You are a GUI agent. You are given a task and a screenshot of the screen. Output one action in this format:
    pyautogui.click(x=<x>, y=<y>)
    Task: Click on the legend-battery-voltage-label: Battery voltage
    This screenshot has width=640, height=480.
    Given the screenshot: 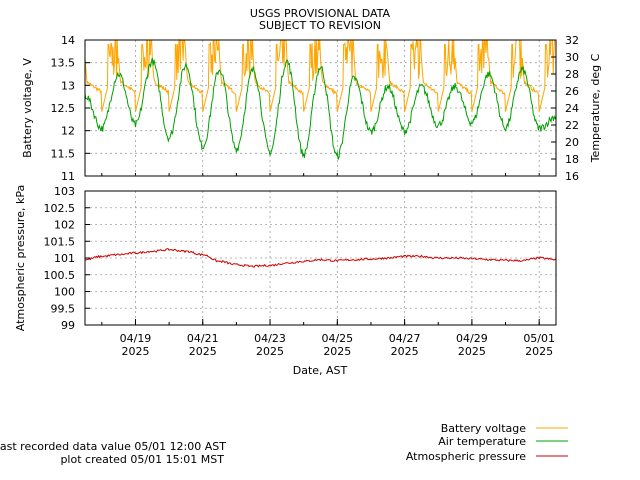 What is the action you would take?
    pyautogui.click(x=484, y=428)
    